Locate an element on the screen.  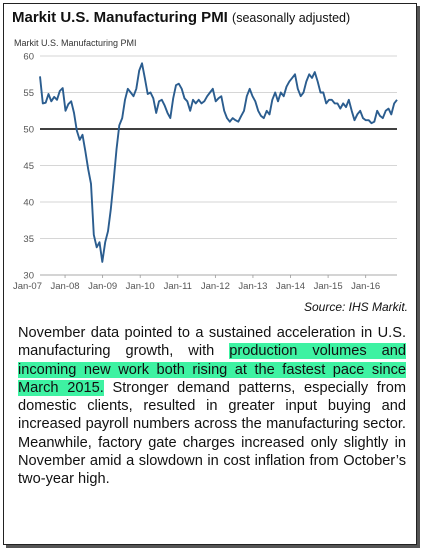
series-label: Markit U.S. Manufacturing PMI is located at coordinates (75, 43).